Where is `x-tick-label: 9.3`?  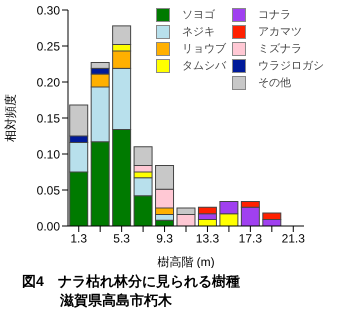 x-tick-label: 9.3 is located at coordinates (165, 239).